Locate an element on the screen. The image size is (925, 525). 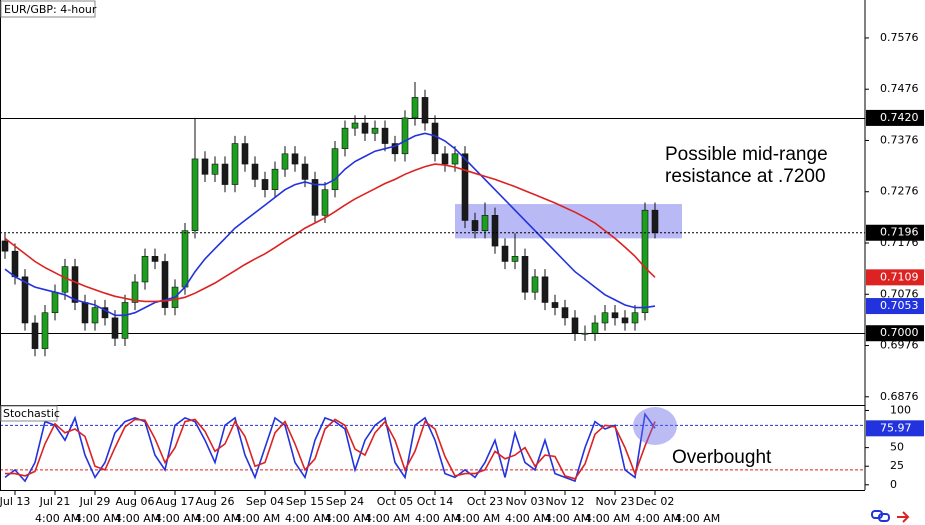
title-box is located at coordinates (48, 9).